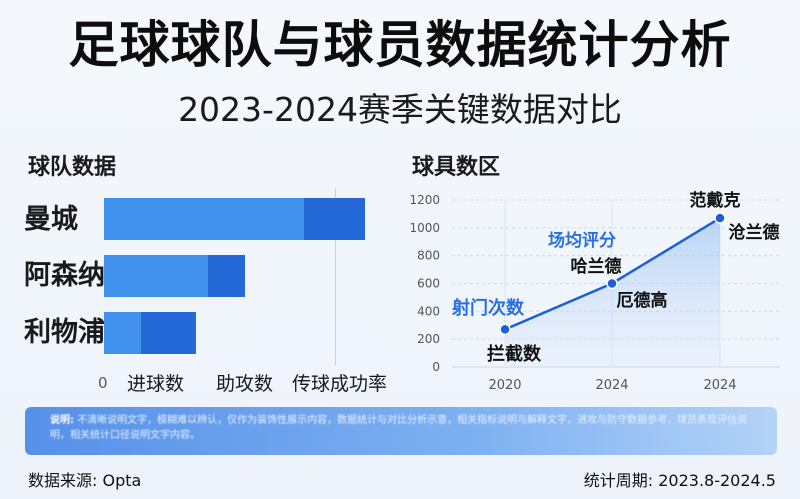 The height and width of the screenshot is (499, 800). What do you see at coordinates (504, 385) in the screenshot?
I see `line-x-tick-0: 2020` at bounding box center [504, 385].